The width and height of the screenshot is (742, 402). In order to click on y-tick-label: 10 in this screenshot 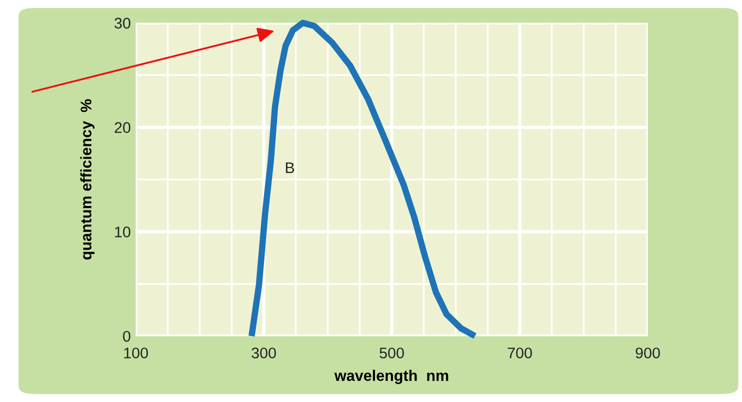, I will do `click(122, 232)`.